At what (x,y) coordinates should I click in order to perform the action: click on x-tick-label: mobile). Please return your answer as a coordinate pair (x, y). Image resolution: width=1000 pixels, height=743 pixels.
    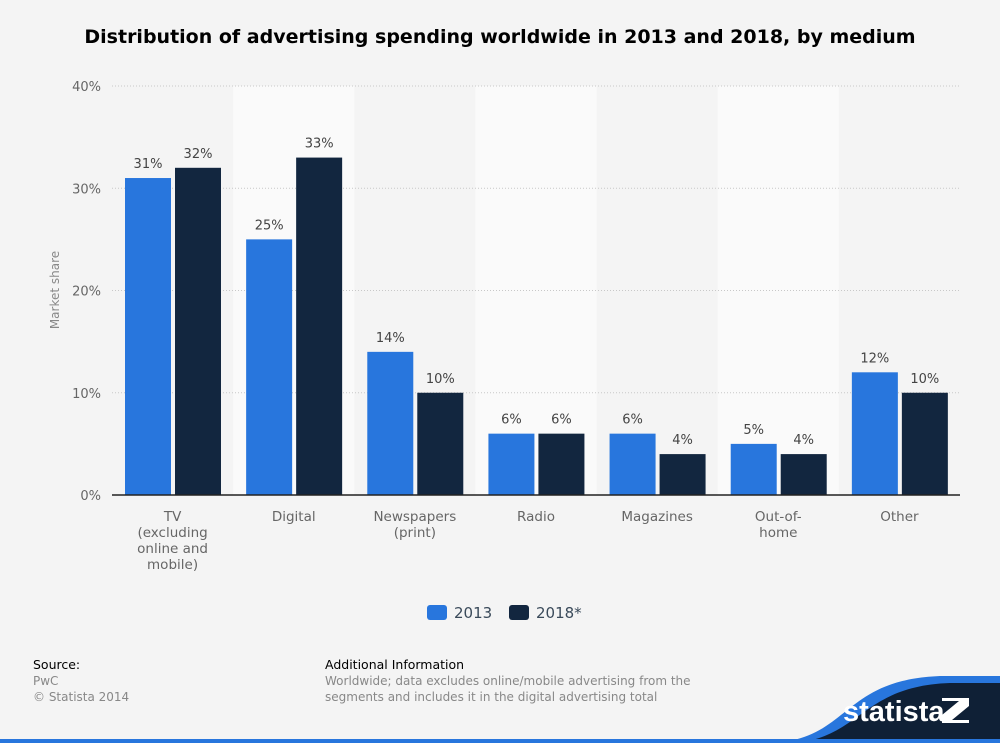
    Looking at the image, I should click on (172, 565).